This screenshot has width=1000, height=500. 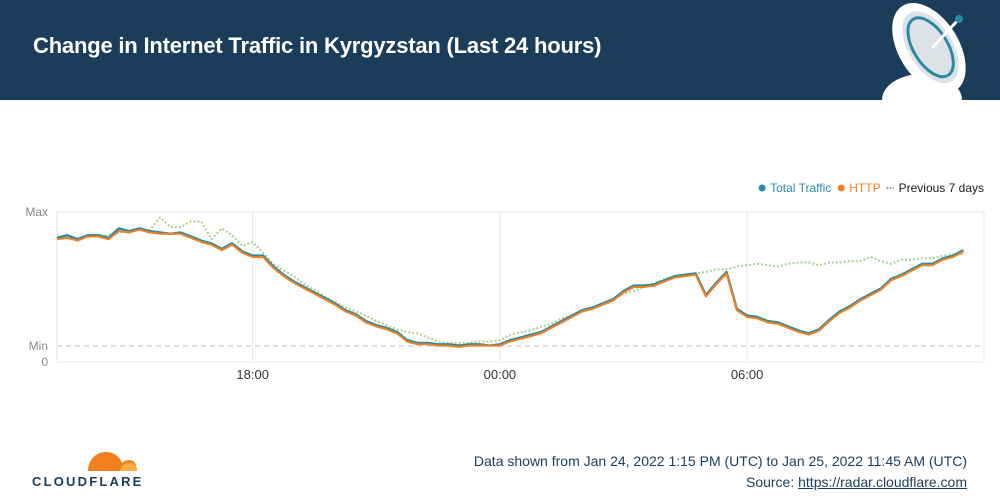 I want to click on source-line: Source: https://radar.cloudflare.com, so click(x=856, y=482).